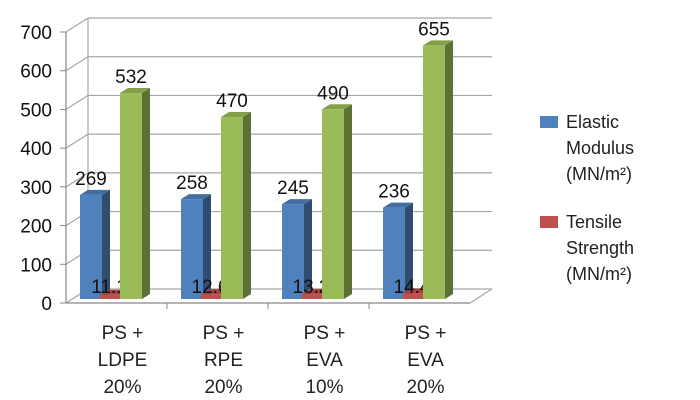  I want to click on y-tick-label: 500, so click(36, 110).